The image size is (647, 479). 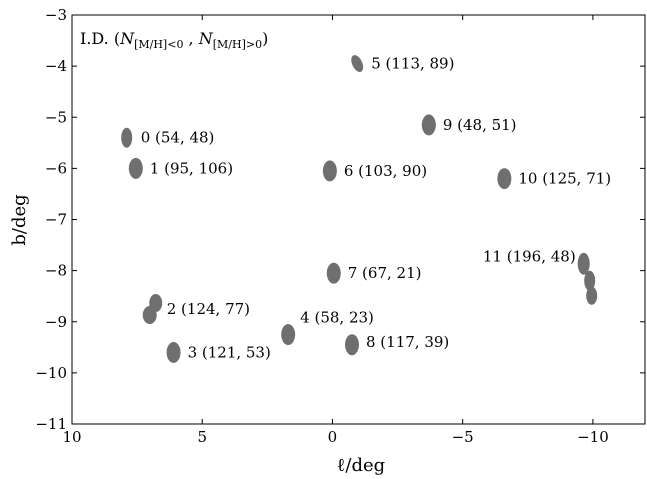 I want to click on y-tick-labels: −11 −10 −9 −8 −7 −6 −5 −4 −3, so click(x=51, y=219).